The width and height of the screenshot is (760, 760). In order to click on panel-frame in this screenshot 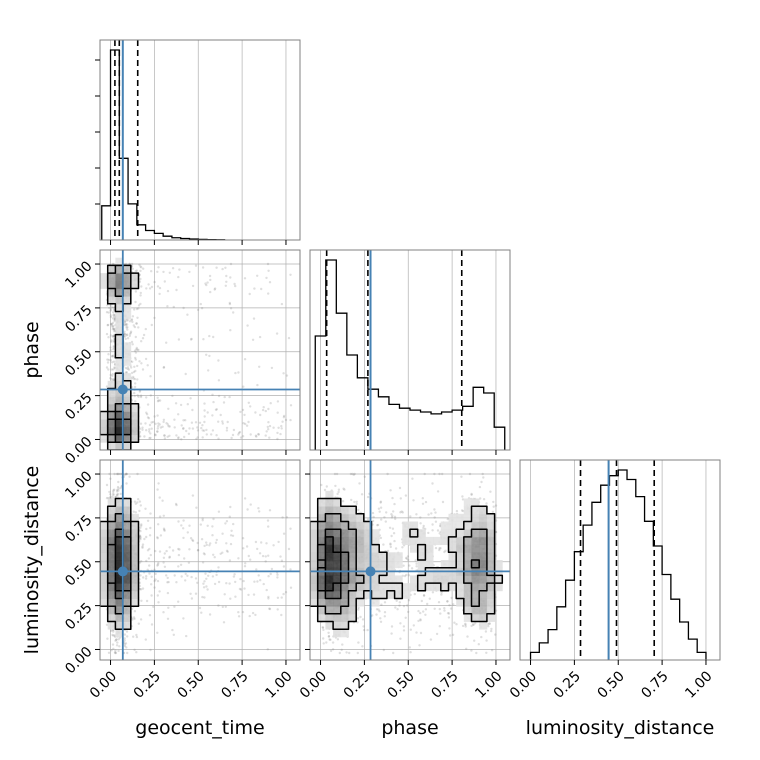, I will do `click(410, 350)`.